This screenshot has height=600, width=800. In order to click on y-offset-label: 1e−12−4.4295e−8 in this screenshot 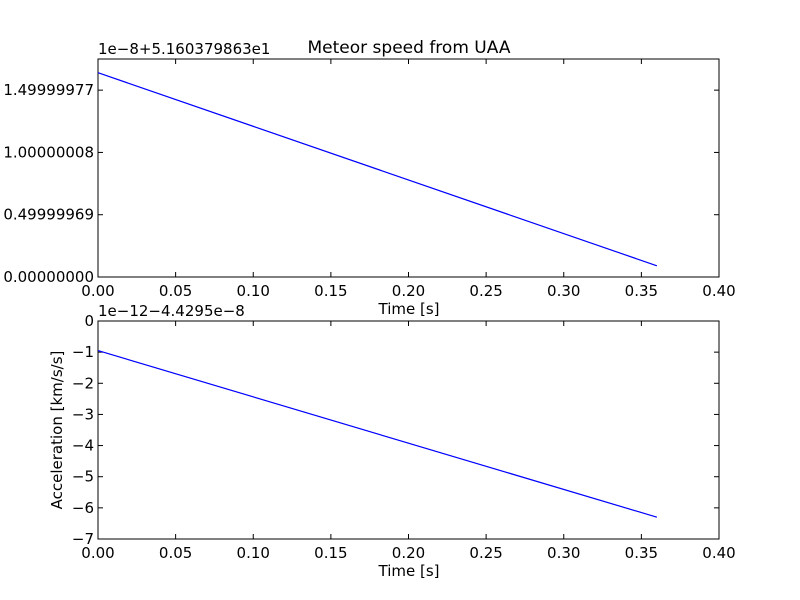, I will do `click(171, 311)`.